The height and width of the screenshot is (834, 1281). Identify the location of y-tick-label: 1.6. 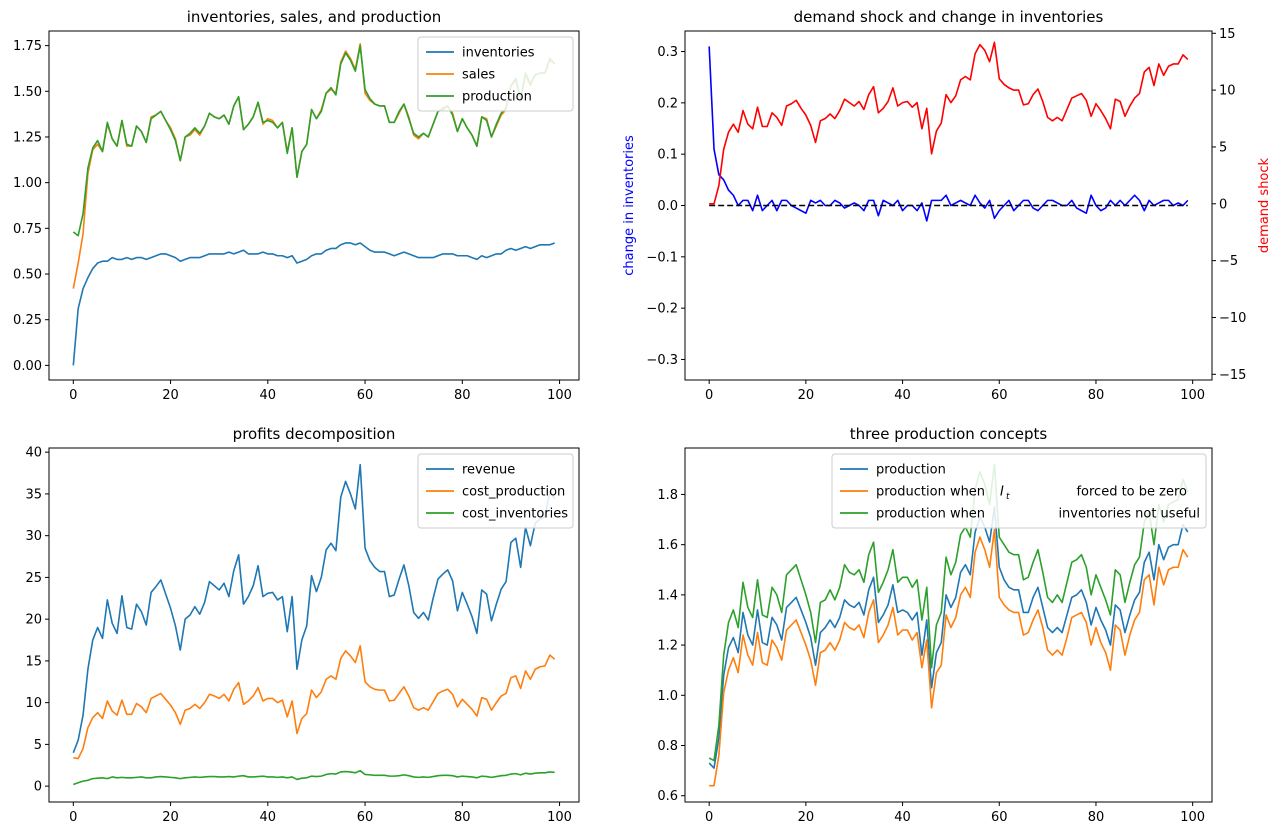
(667, 545).